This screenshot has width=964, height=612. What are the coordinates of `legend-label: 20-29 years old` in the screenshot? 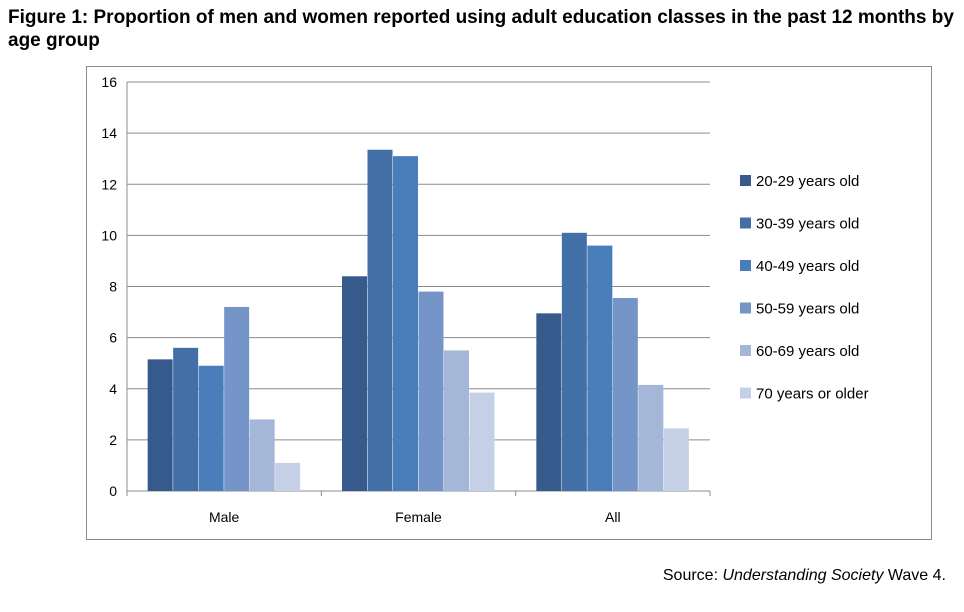 It's located at (807, 181).